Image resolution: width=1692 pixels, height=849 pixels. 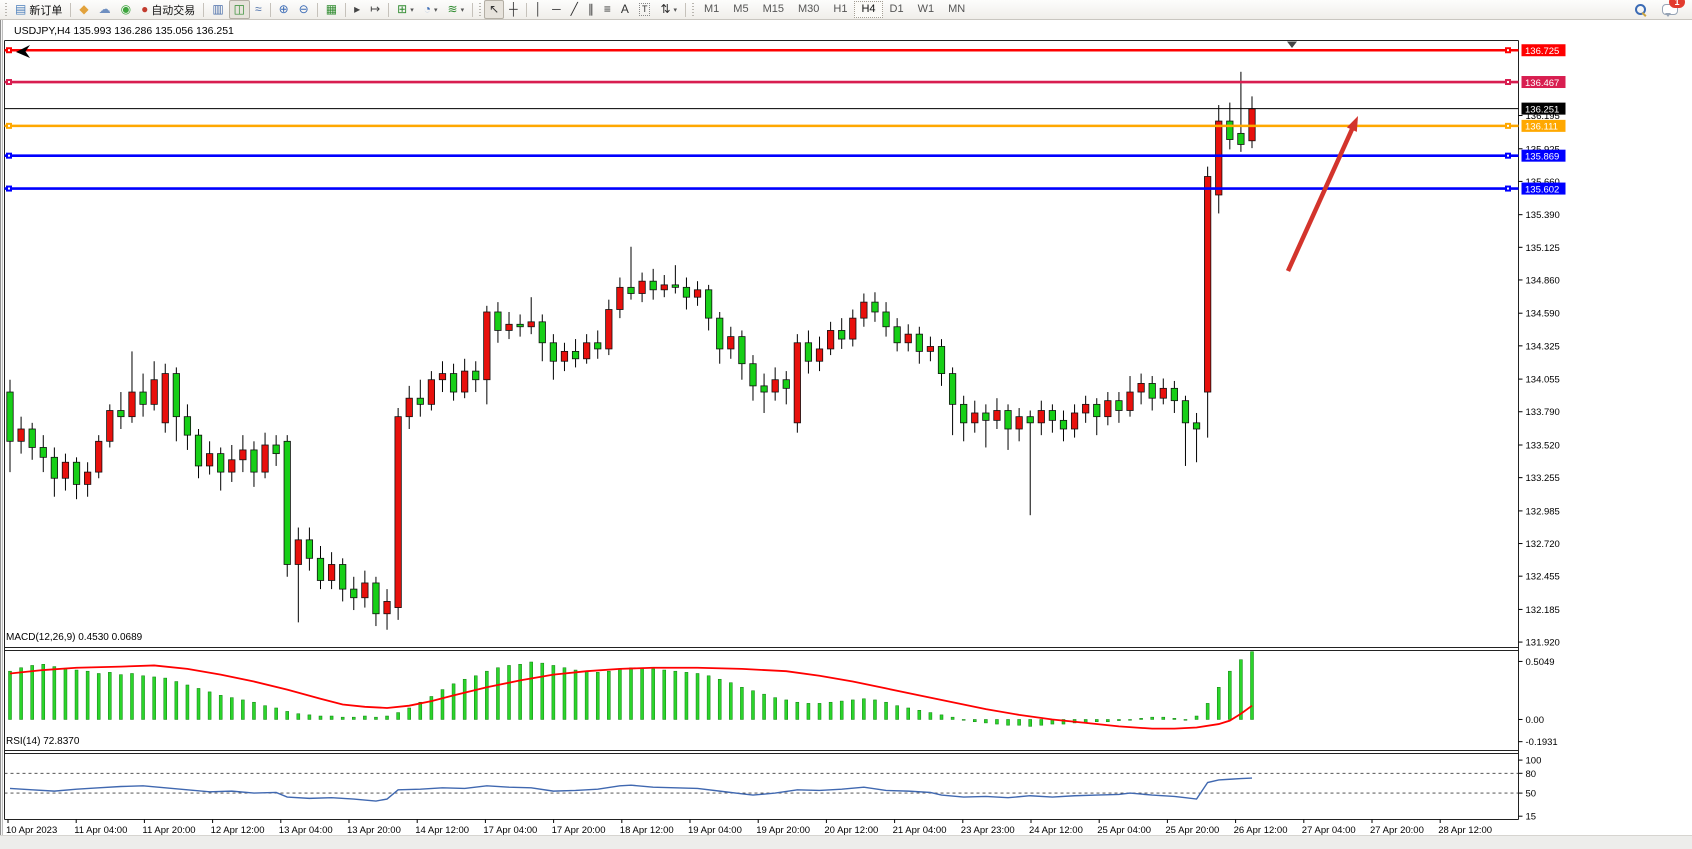 What do you see at coordinates (1531, 774) in the screenshot?
I see `svg-text: 80` at bounding box center [1531, 774].